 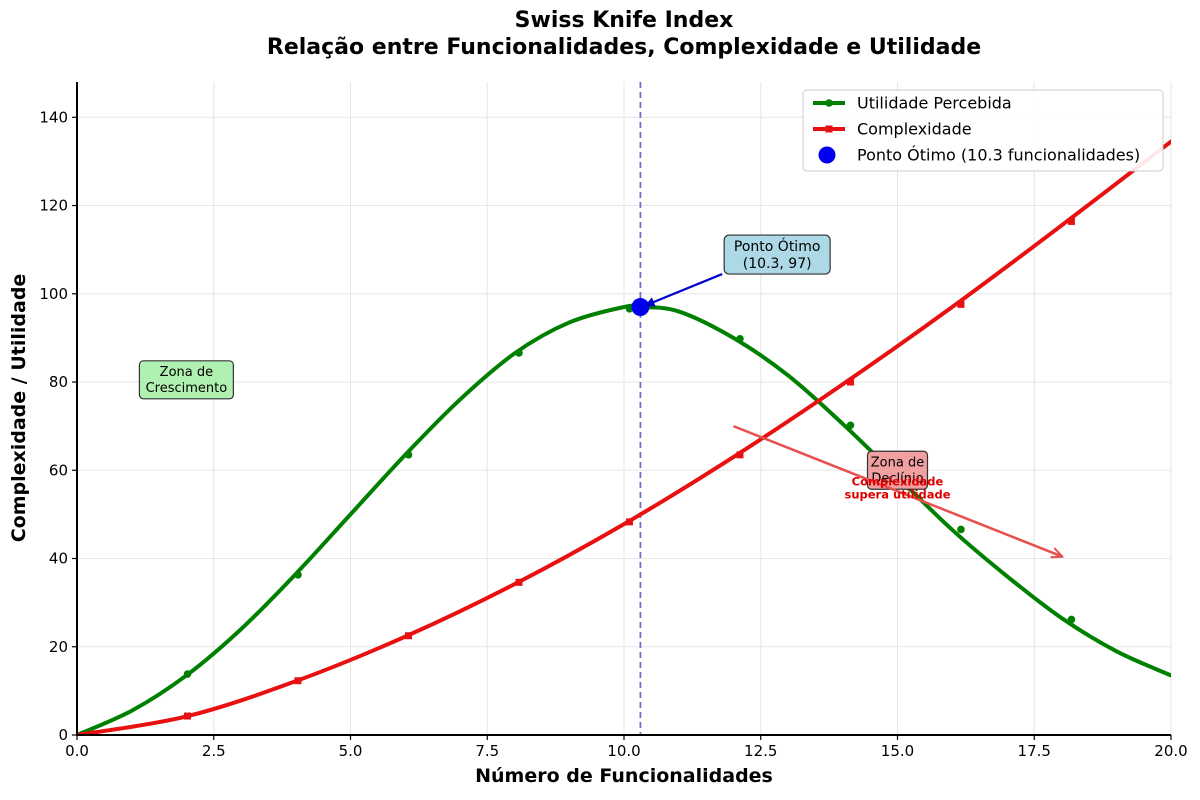 I want to click on x-tick-label: 15.0, so click(x=897, y=751).